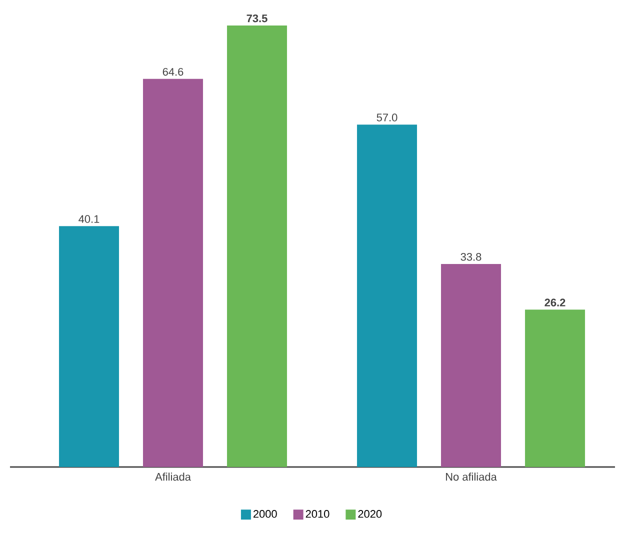 Image resolution: width=625 pixels, height=538 pixels. What do you see at coordinates (318, 514) in the screenshot?
I see `legend-label: 2010` at bounding box center [318, 514].